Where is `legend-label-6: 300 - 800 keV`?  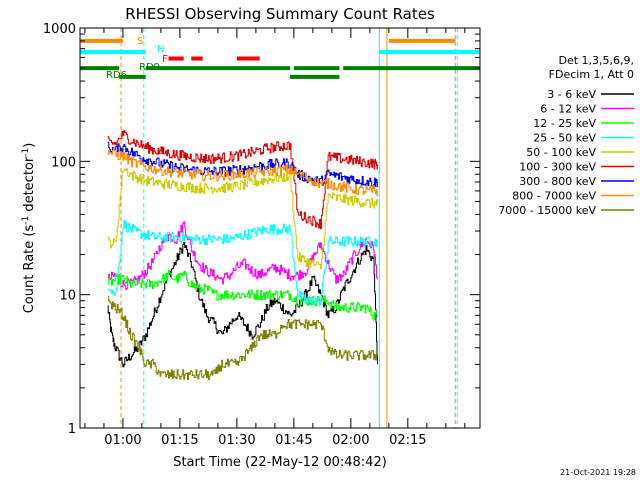 legend-label-6: 300 - 800 keV is located at coordinates (557, 181).